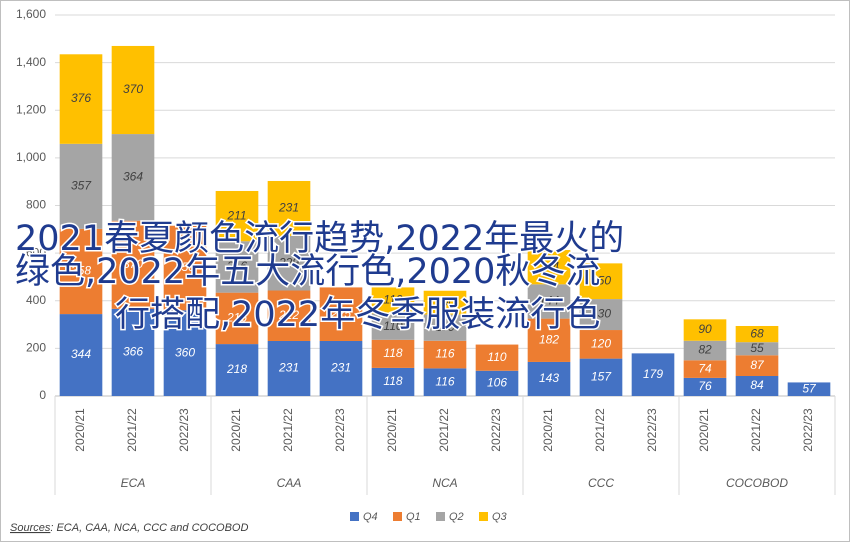 Image resolution: width=850 pixels, height=542 pixels. Describe the element at coordinates (370, 517) in the screenshot. I see `legend-label: Q4` at that location.